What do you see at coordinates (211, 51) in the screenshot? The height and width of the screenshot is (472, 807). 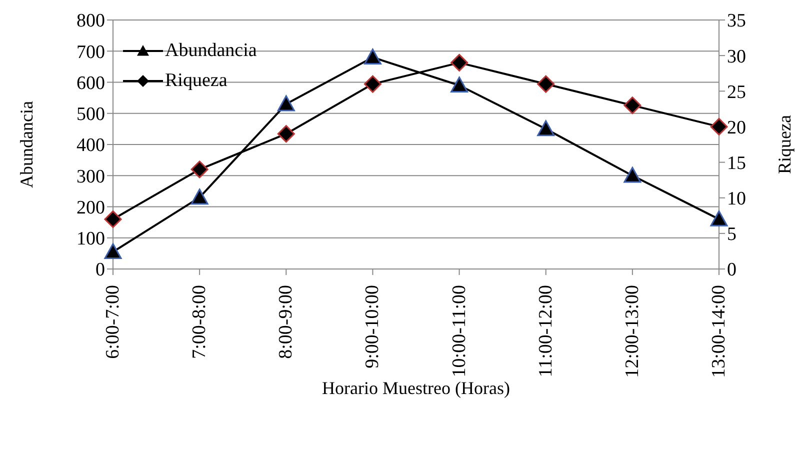 I see `legend-label: Abundancia` at bounding box center [211, 51].